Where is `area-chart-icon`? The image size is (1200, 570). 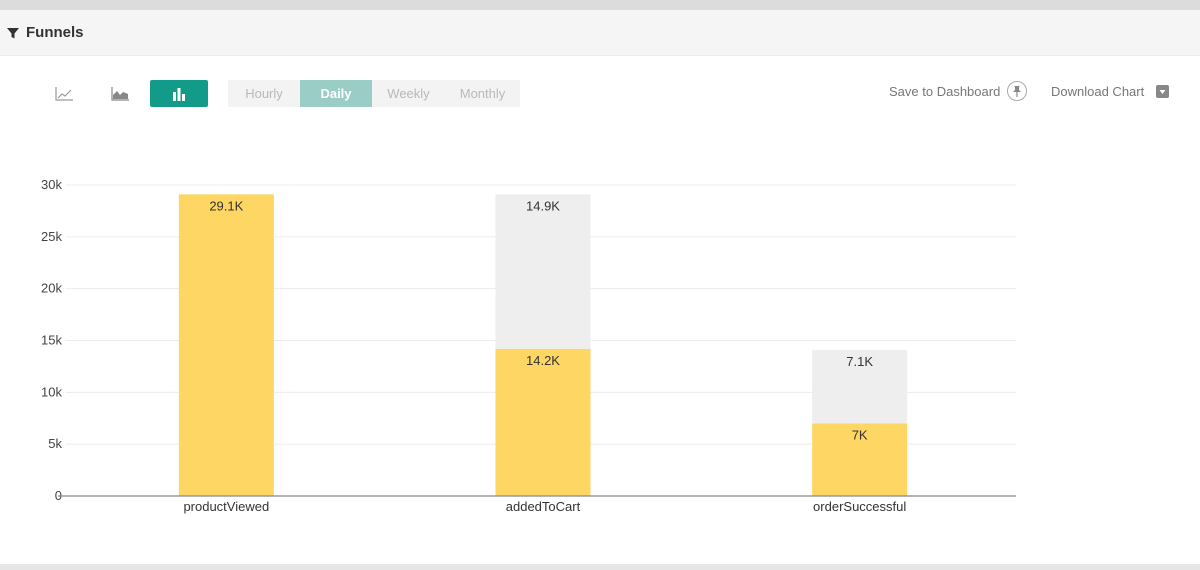 area-chart-icon is located at coordinates (120, 93).